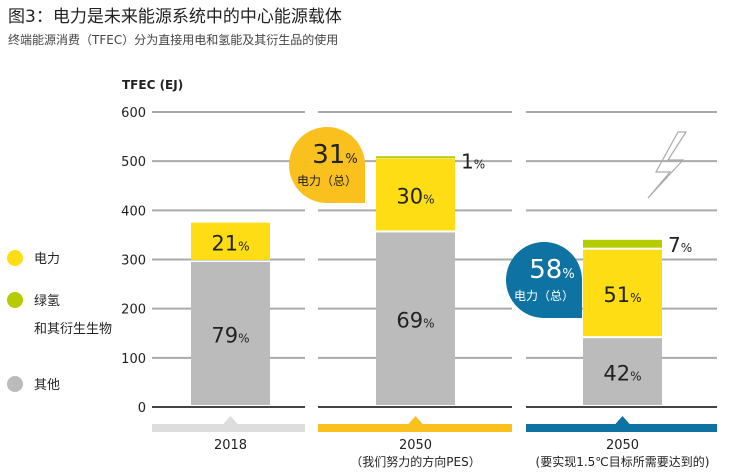  I want to click on y-axis-label: TFEC (EJ), so click(153, 85).